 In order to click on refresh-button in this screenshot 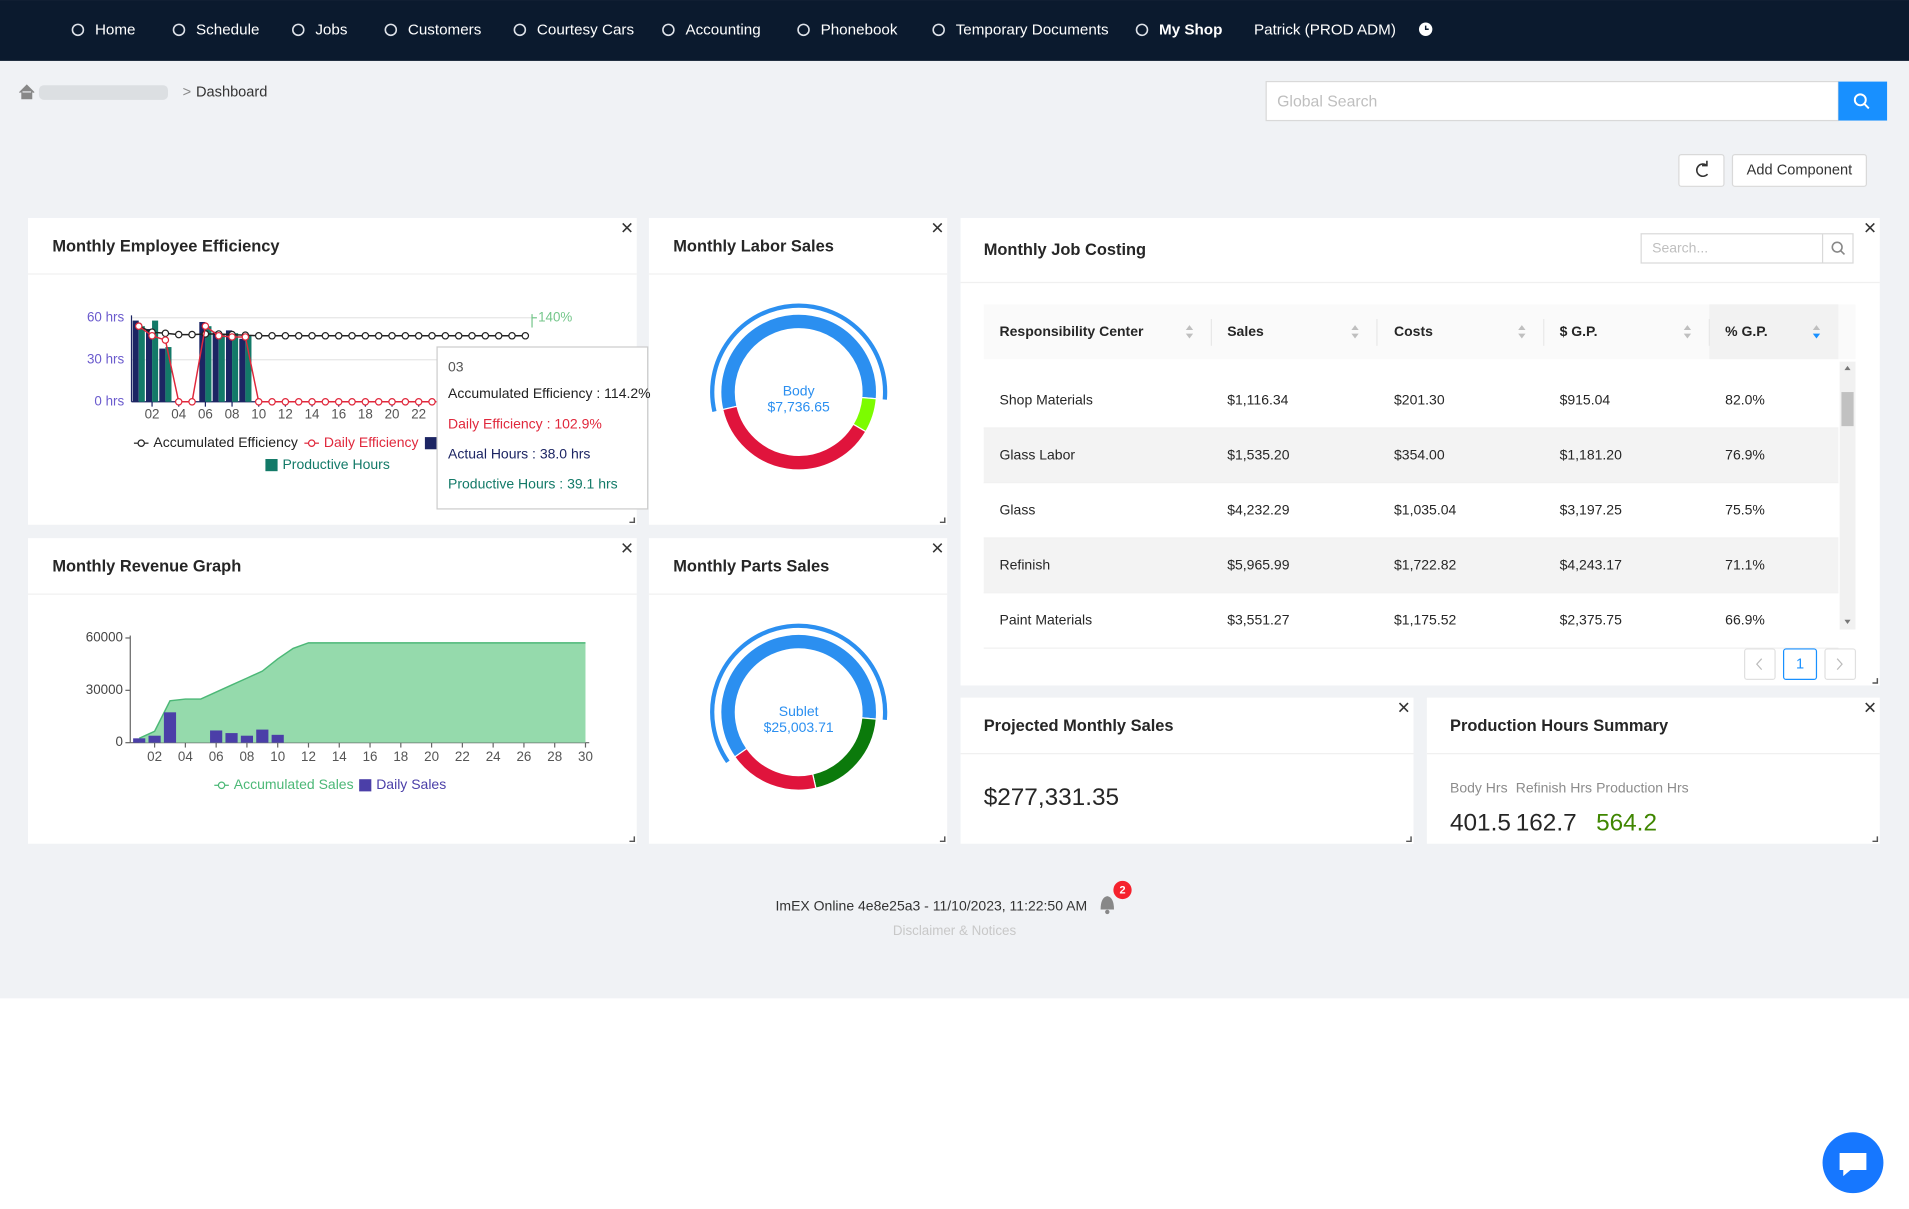, I will do `click(1701, 170)`.